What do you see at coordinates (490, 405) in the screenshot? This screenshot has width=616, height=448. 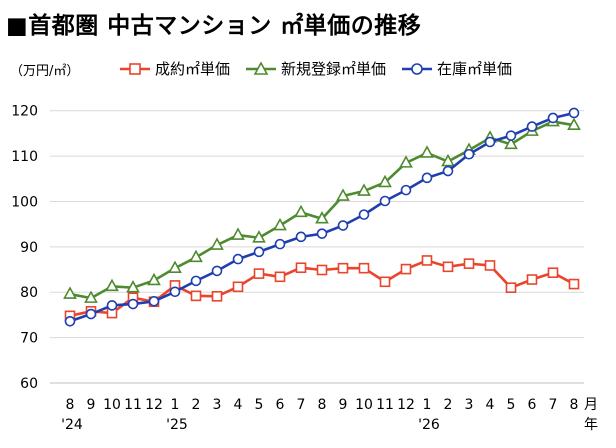 I see `x-tick-label: 4` at bounding box center [490, 405].